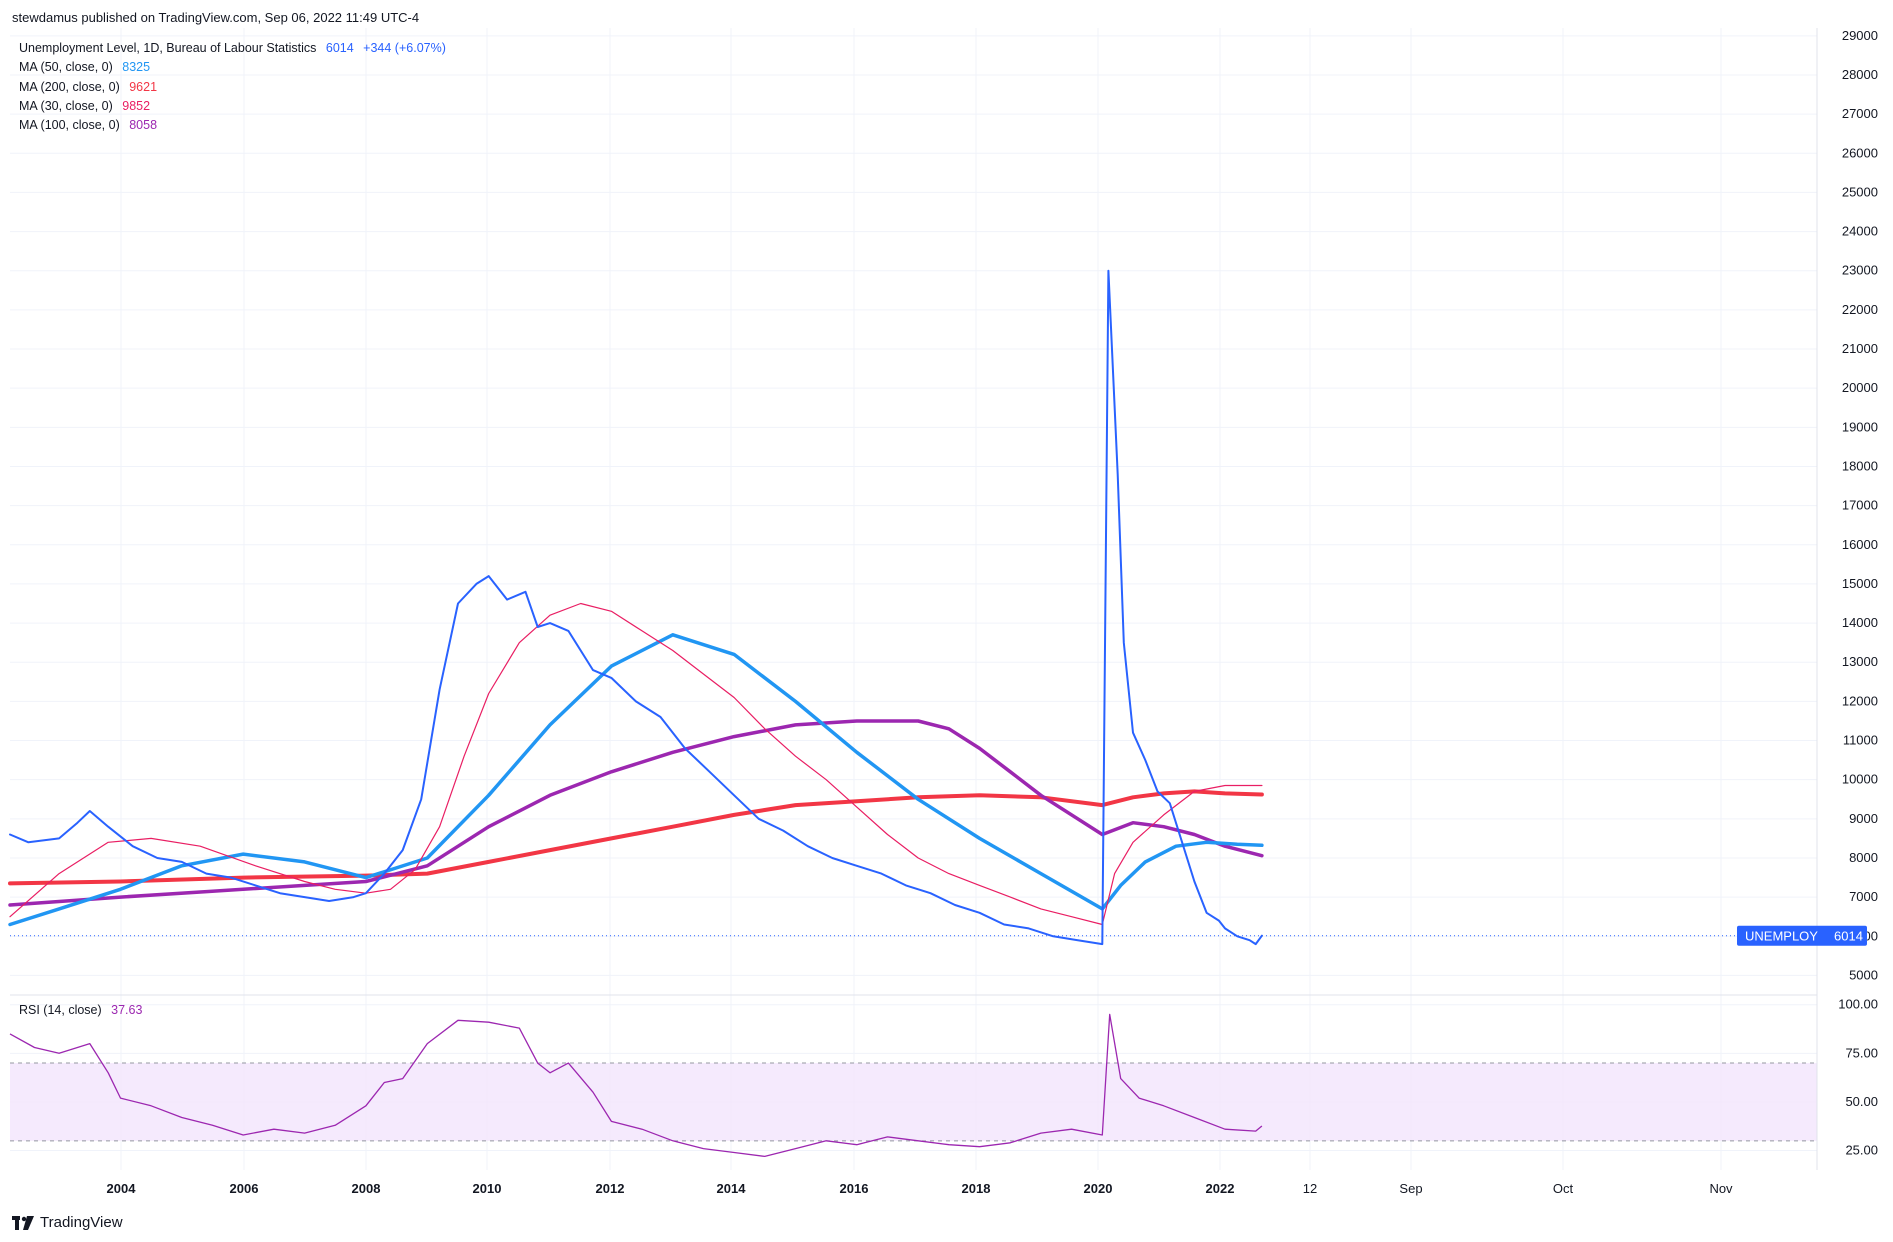  I want to click on legend-ma-value: 9852, so click(136, 105).